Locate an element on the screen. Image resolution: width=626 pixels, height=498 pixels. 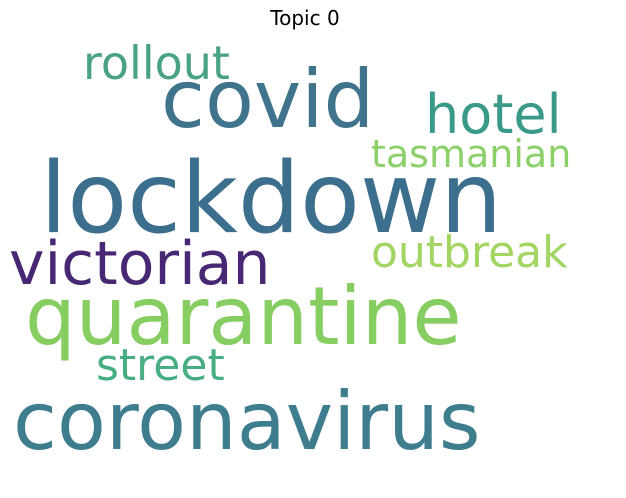
word-hotel: hotel is located at coordinates (493, 114).